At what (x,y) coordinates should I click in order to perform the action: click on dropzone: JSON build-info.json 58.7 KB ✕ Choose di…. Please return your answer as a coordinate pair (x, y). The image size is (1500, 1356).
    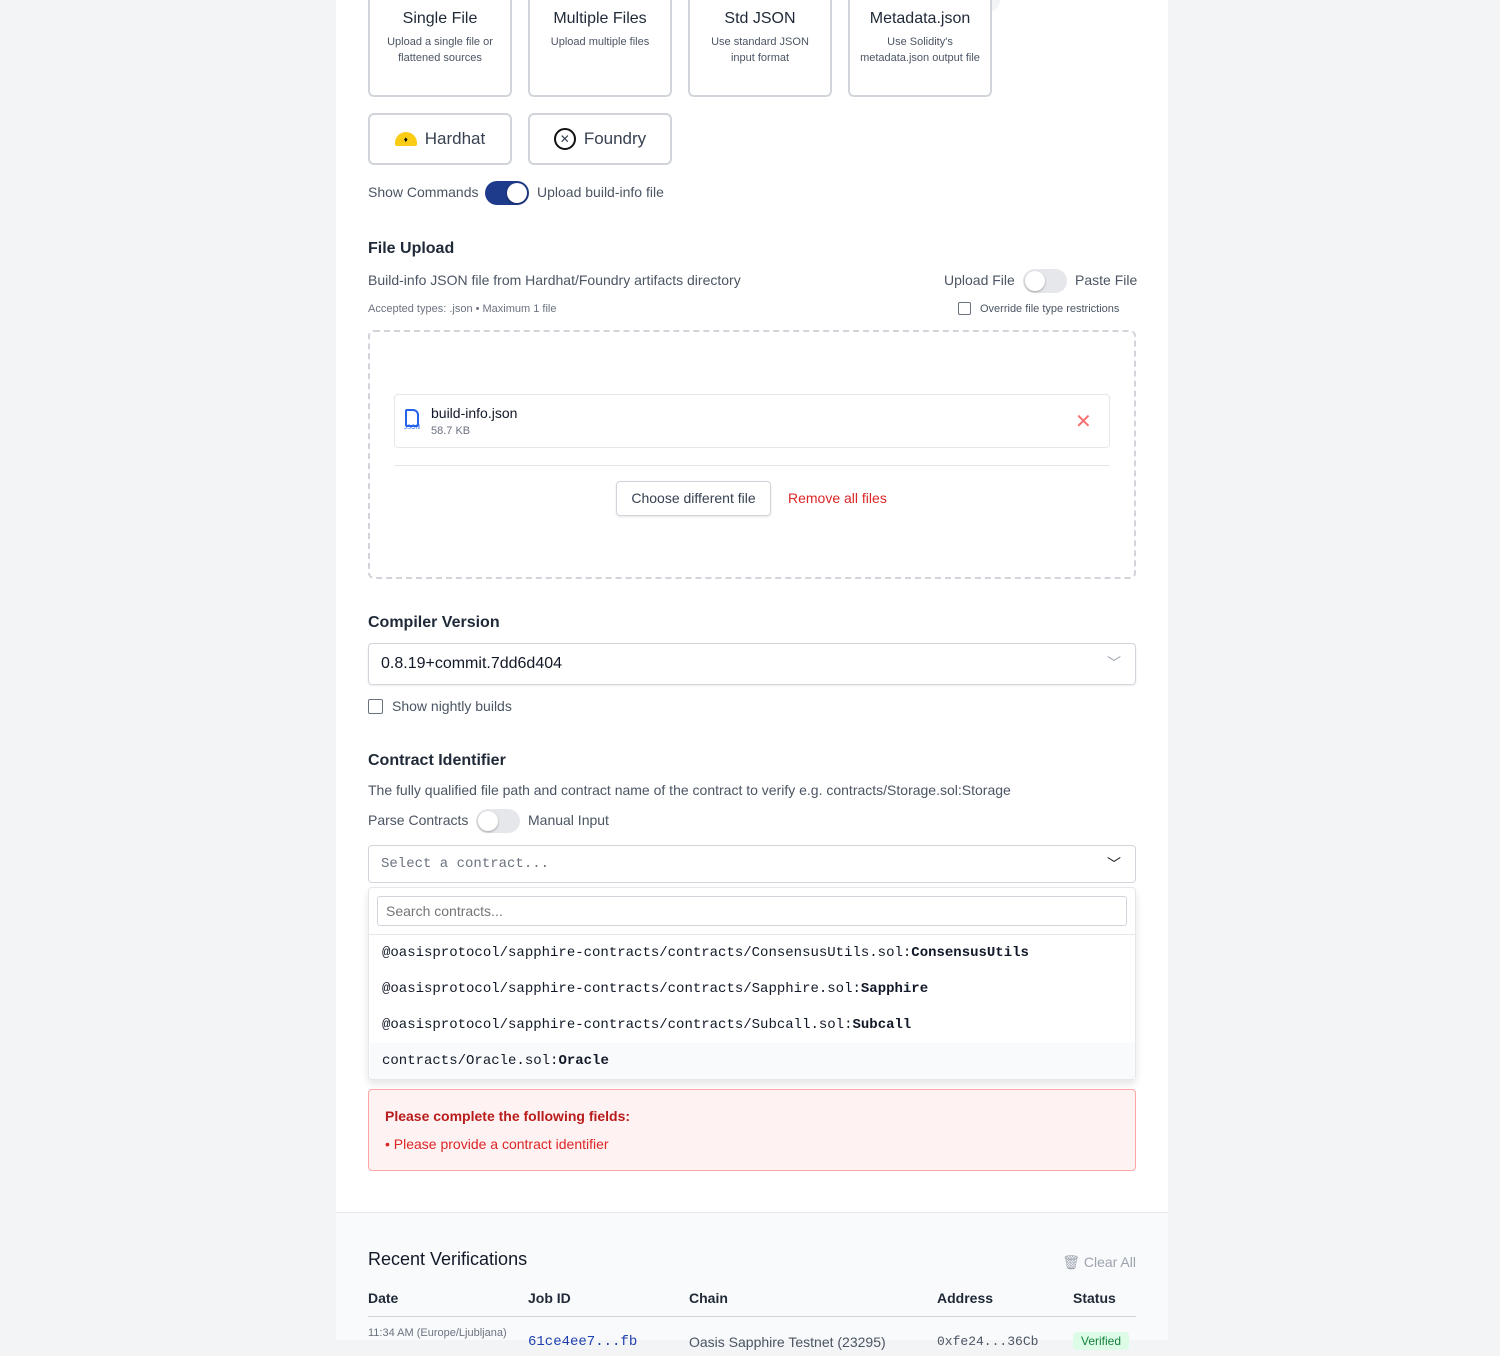
    Looking at the image, I should click on (752, 454).